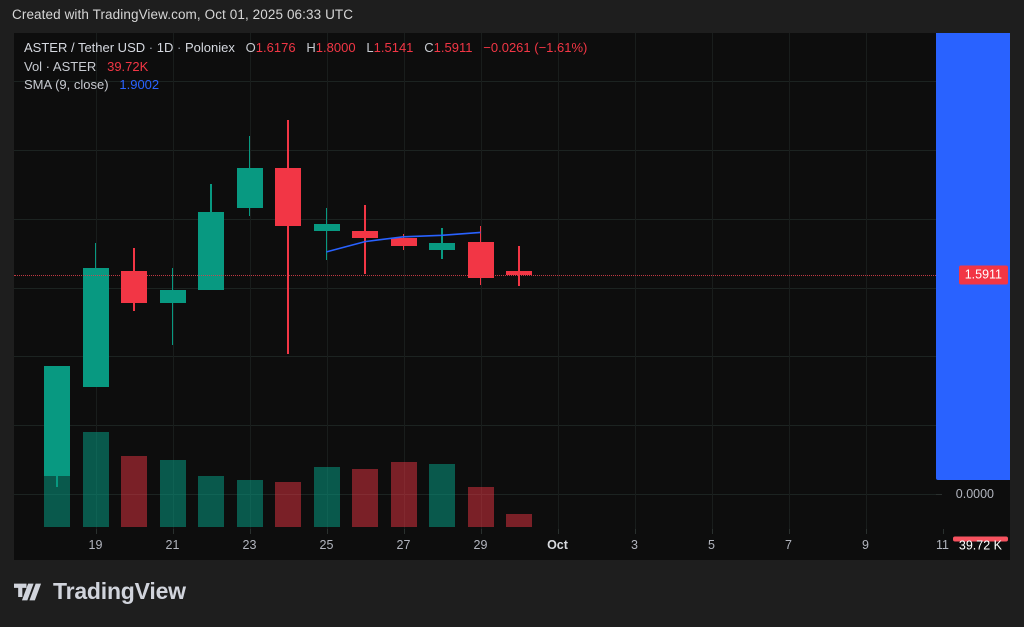 This screenshot has height=627, width=1024. What do you see at coordinates (60, 66) in the screenshot?
I see `volume-label: Vol · ASTER` at bounding box center [60, 66].